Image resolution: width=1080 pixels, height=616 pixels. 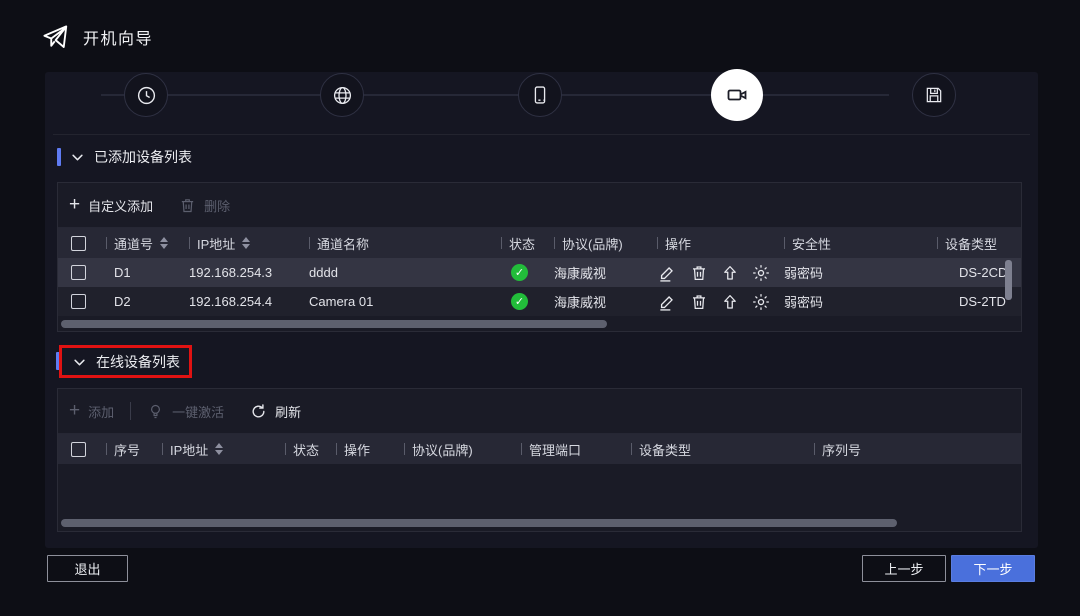 What do you see at coordinates (258, 411) in the screenshot?
I see `refresh-icon` at bounding box center [258, 411].